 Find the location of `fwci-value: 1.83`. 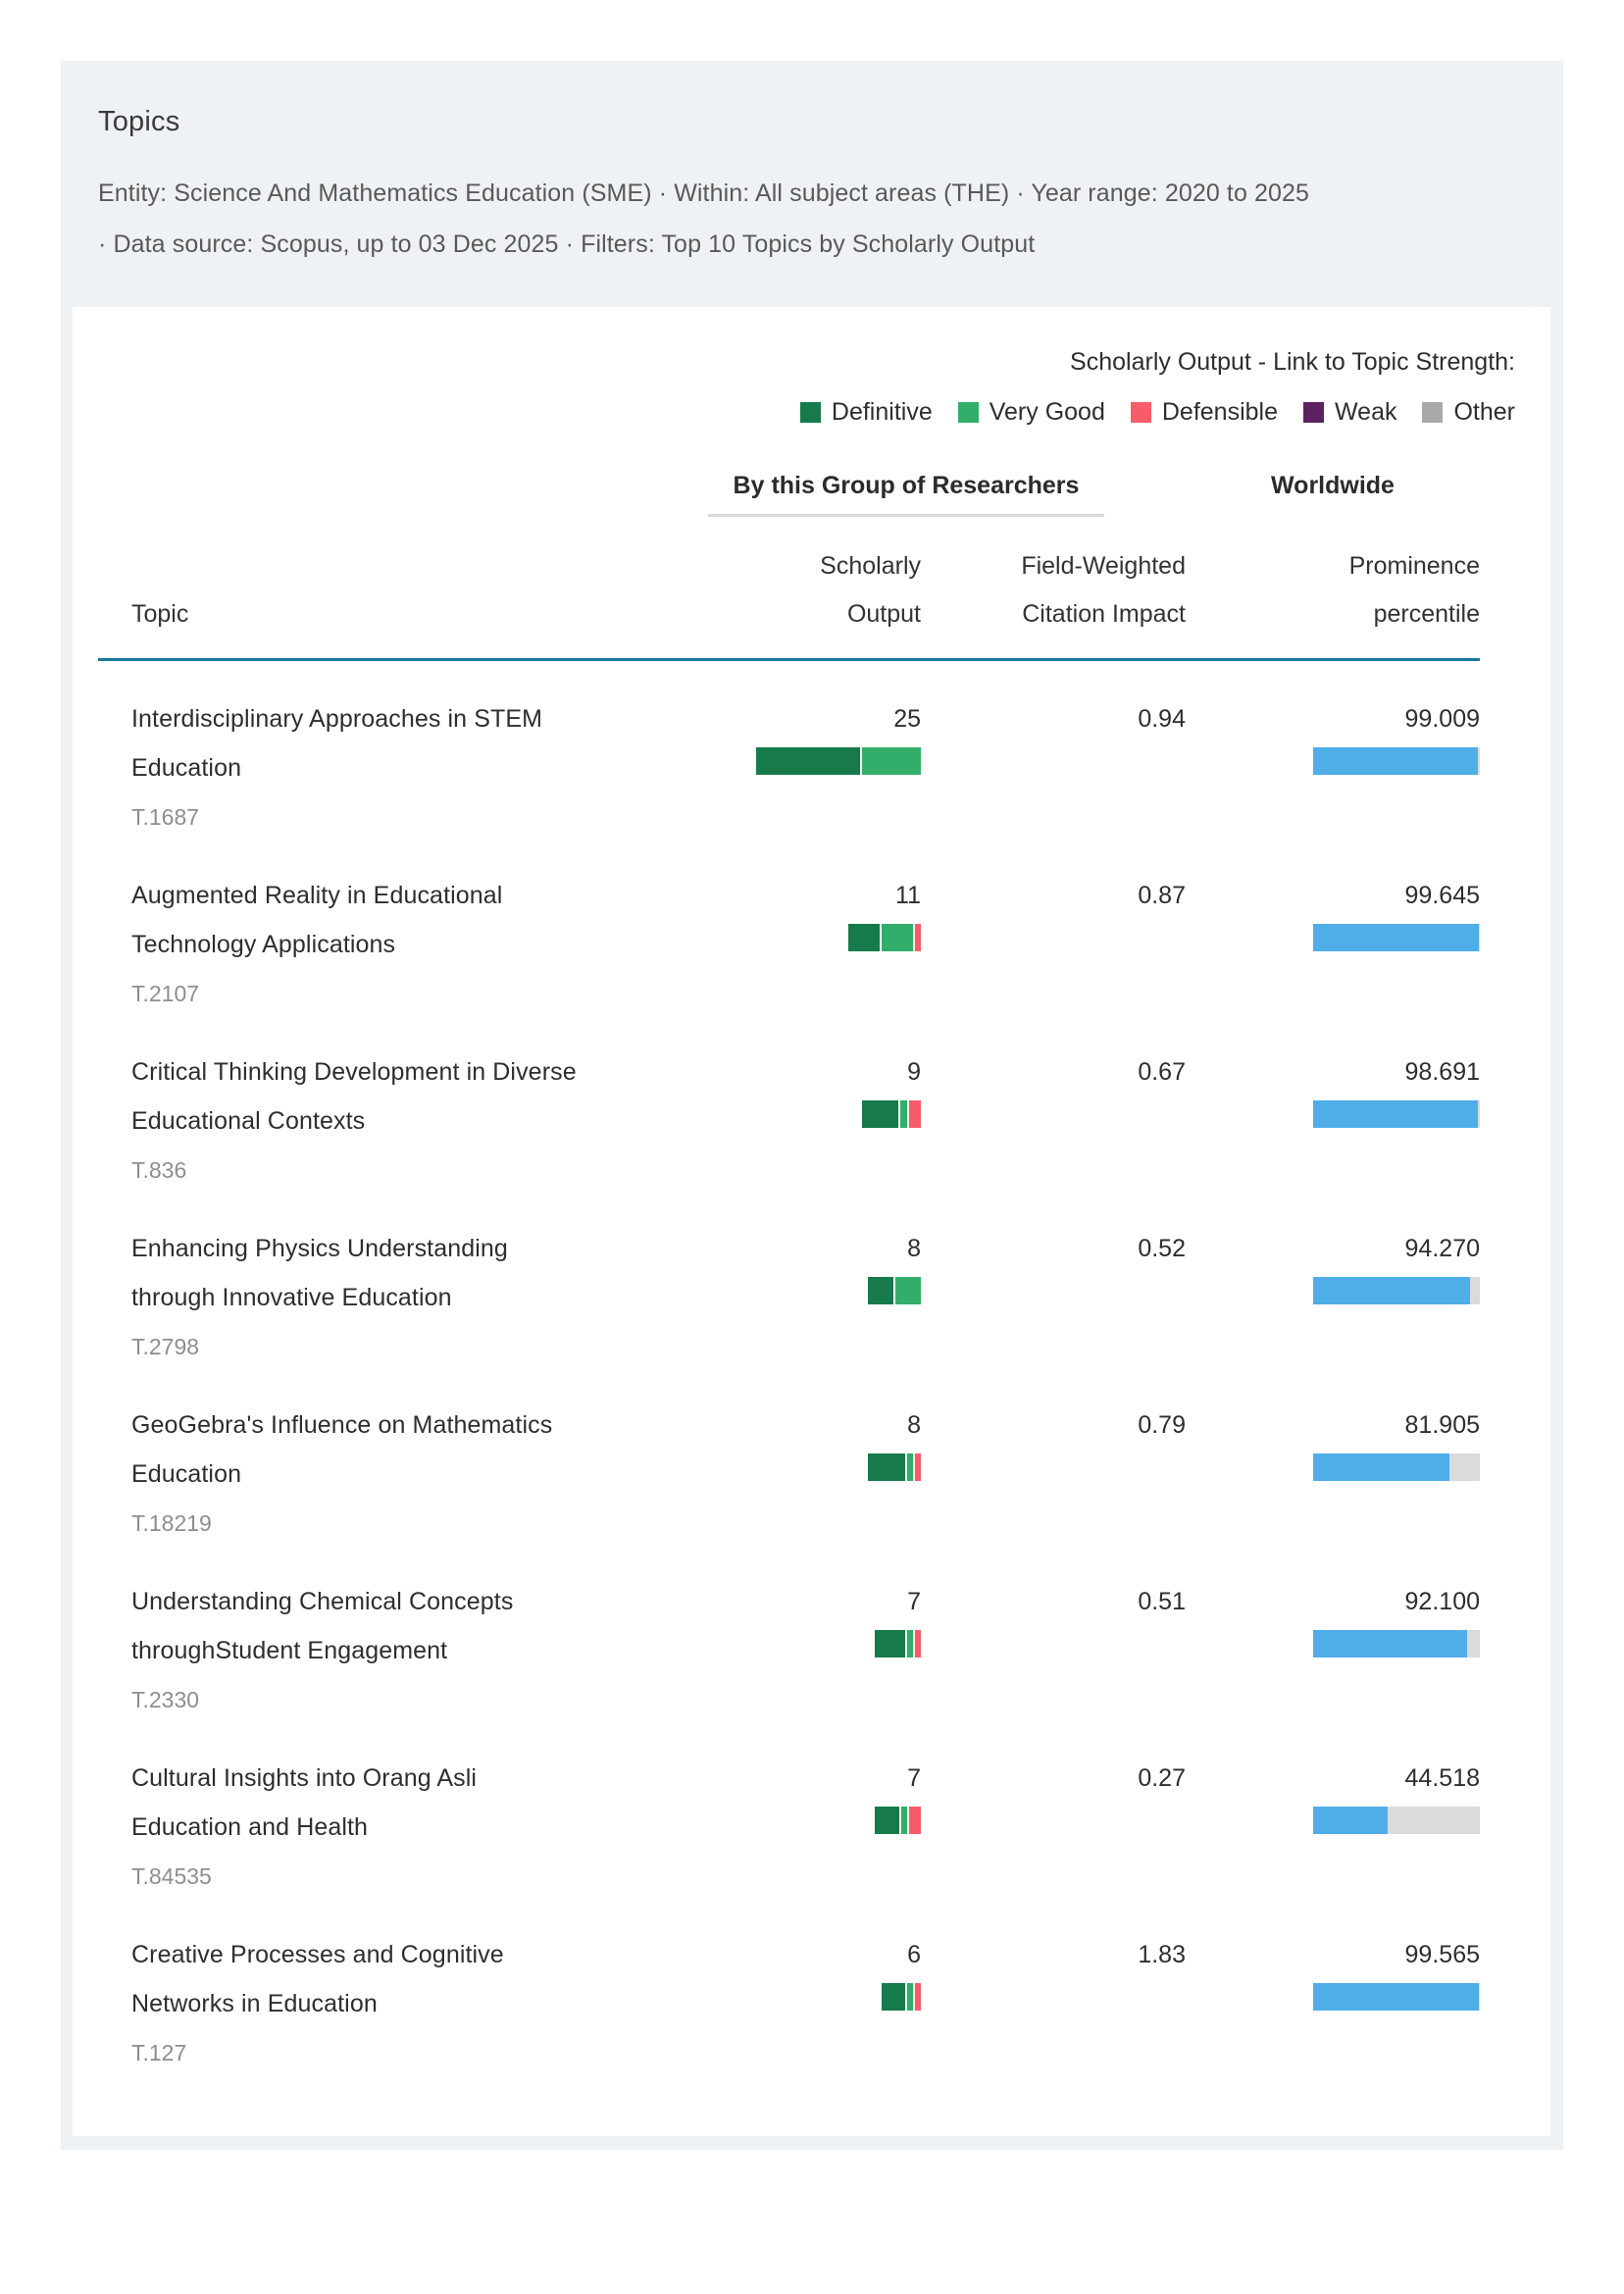

fwci-value: 1.83 is located at coordinates (1162, 1954).